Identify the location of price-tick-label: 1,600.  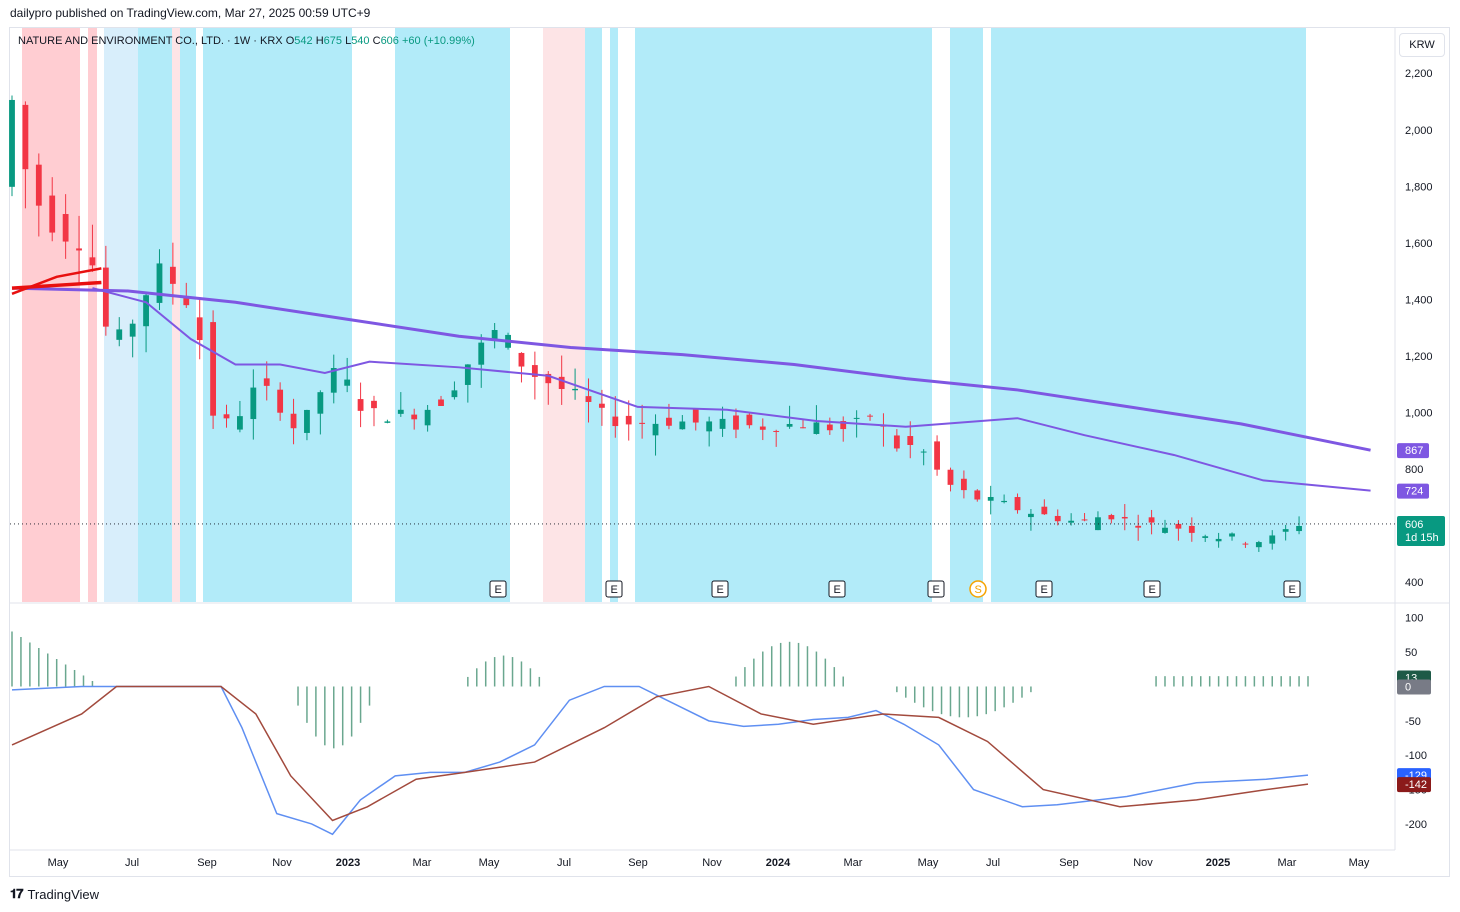
(1419, 244).